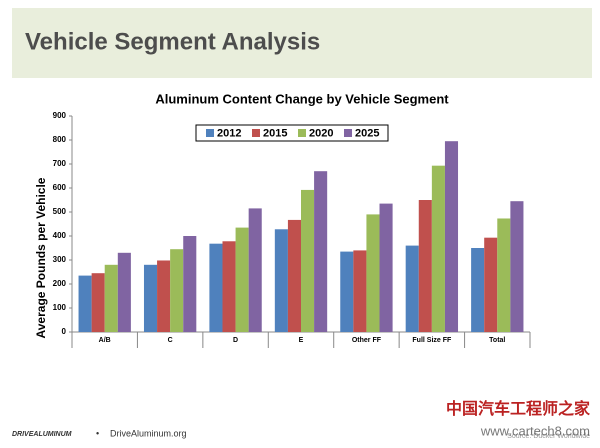  What do you see at coordinates (41, 257) in the screenshot?
I see `y-axis-label: Average Pounds per Vehicle` at bounding box center [41, 257].